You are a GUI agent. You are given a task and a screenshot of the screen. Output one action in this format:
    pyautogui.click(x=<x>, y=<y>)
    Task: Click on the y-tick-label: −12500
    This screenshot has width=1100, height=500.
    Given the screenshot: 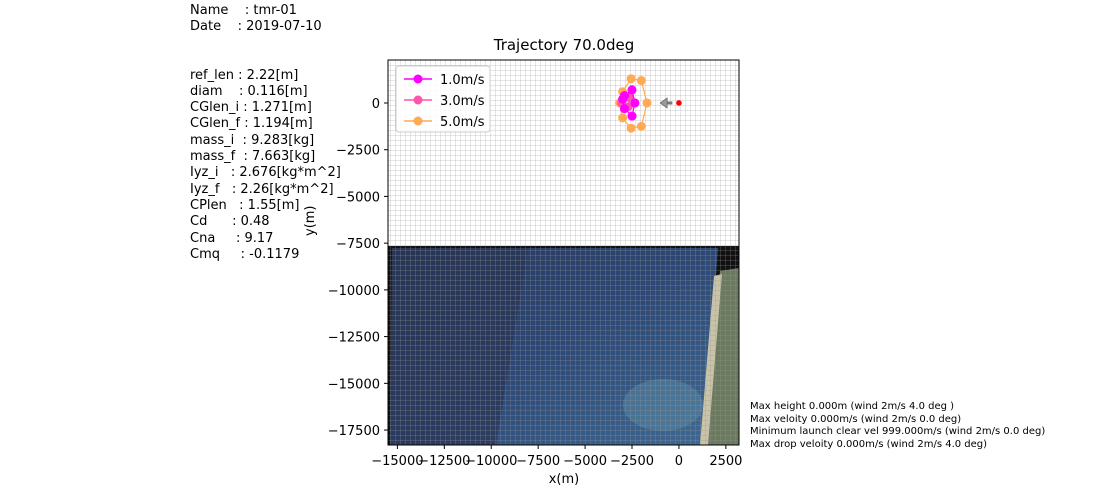 What is the action you would take?
    pyautogui.click(x=354, y=338)
    